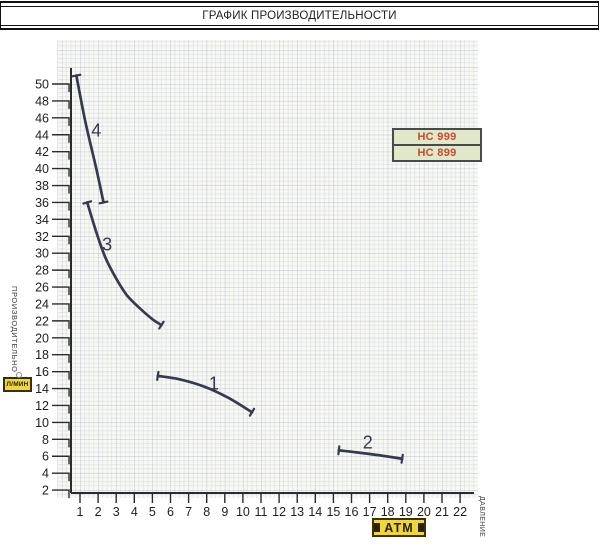  What do you see at coordinates (42, 237) in the screenshot?
I see `y-tick-label: 32` at bounding box center [42, 237].